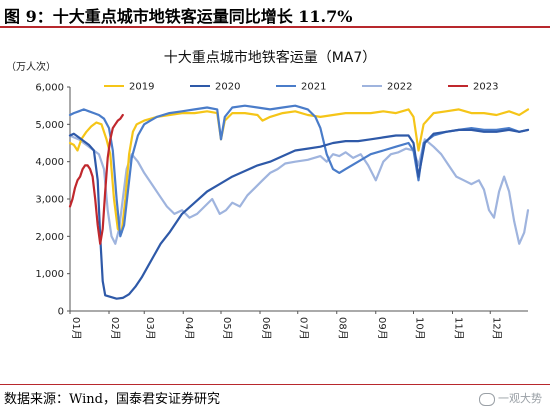 Image resolution: width=550 pixels, height=414 pixels. What do you see at coordinates (304, 328) in the screenshot?
I see `x-tick-label: 07月` at bounding box center [304, 328].